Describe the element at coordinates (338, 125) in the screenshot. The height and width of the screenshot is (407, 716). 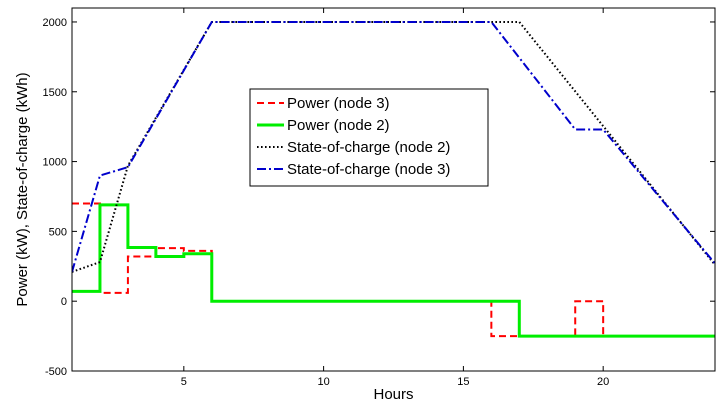
I see `legend-label-2: Power (node 2)` at that location.